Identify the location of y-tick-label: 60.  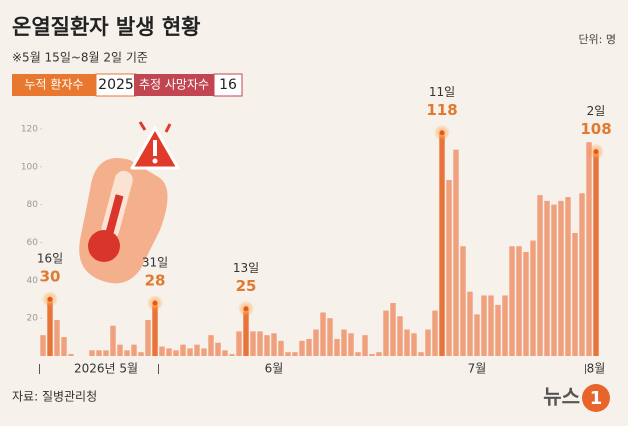
(33, 243).